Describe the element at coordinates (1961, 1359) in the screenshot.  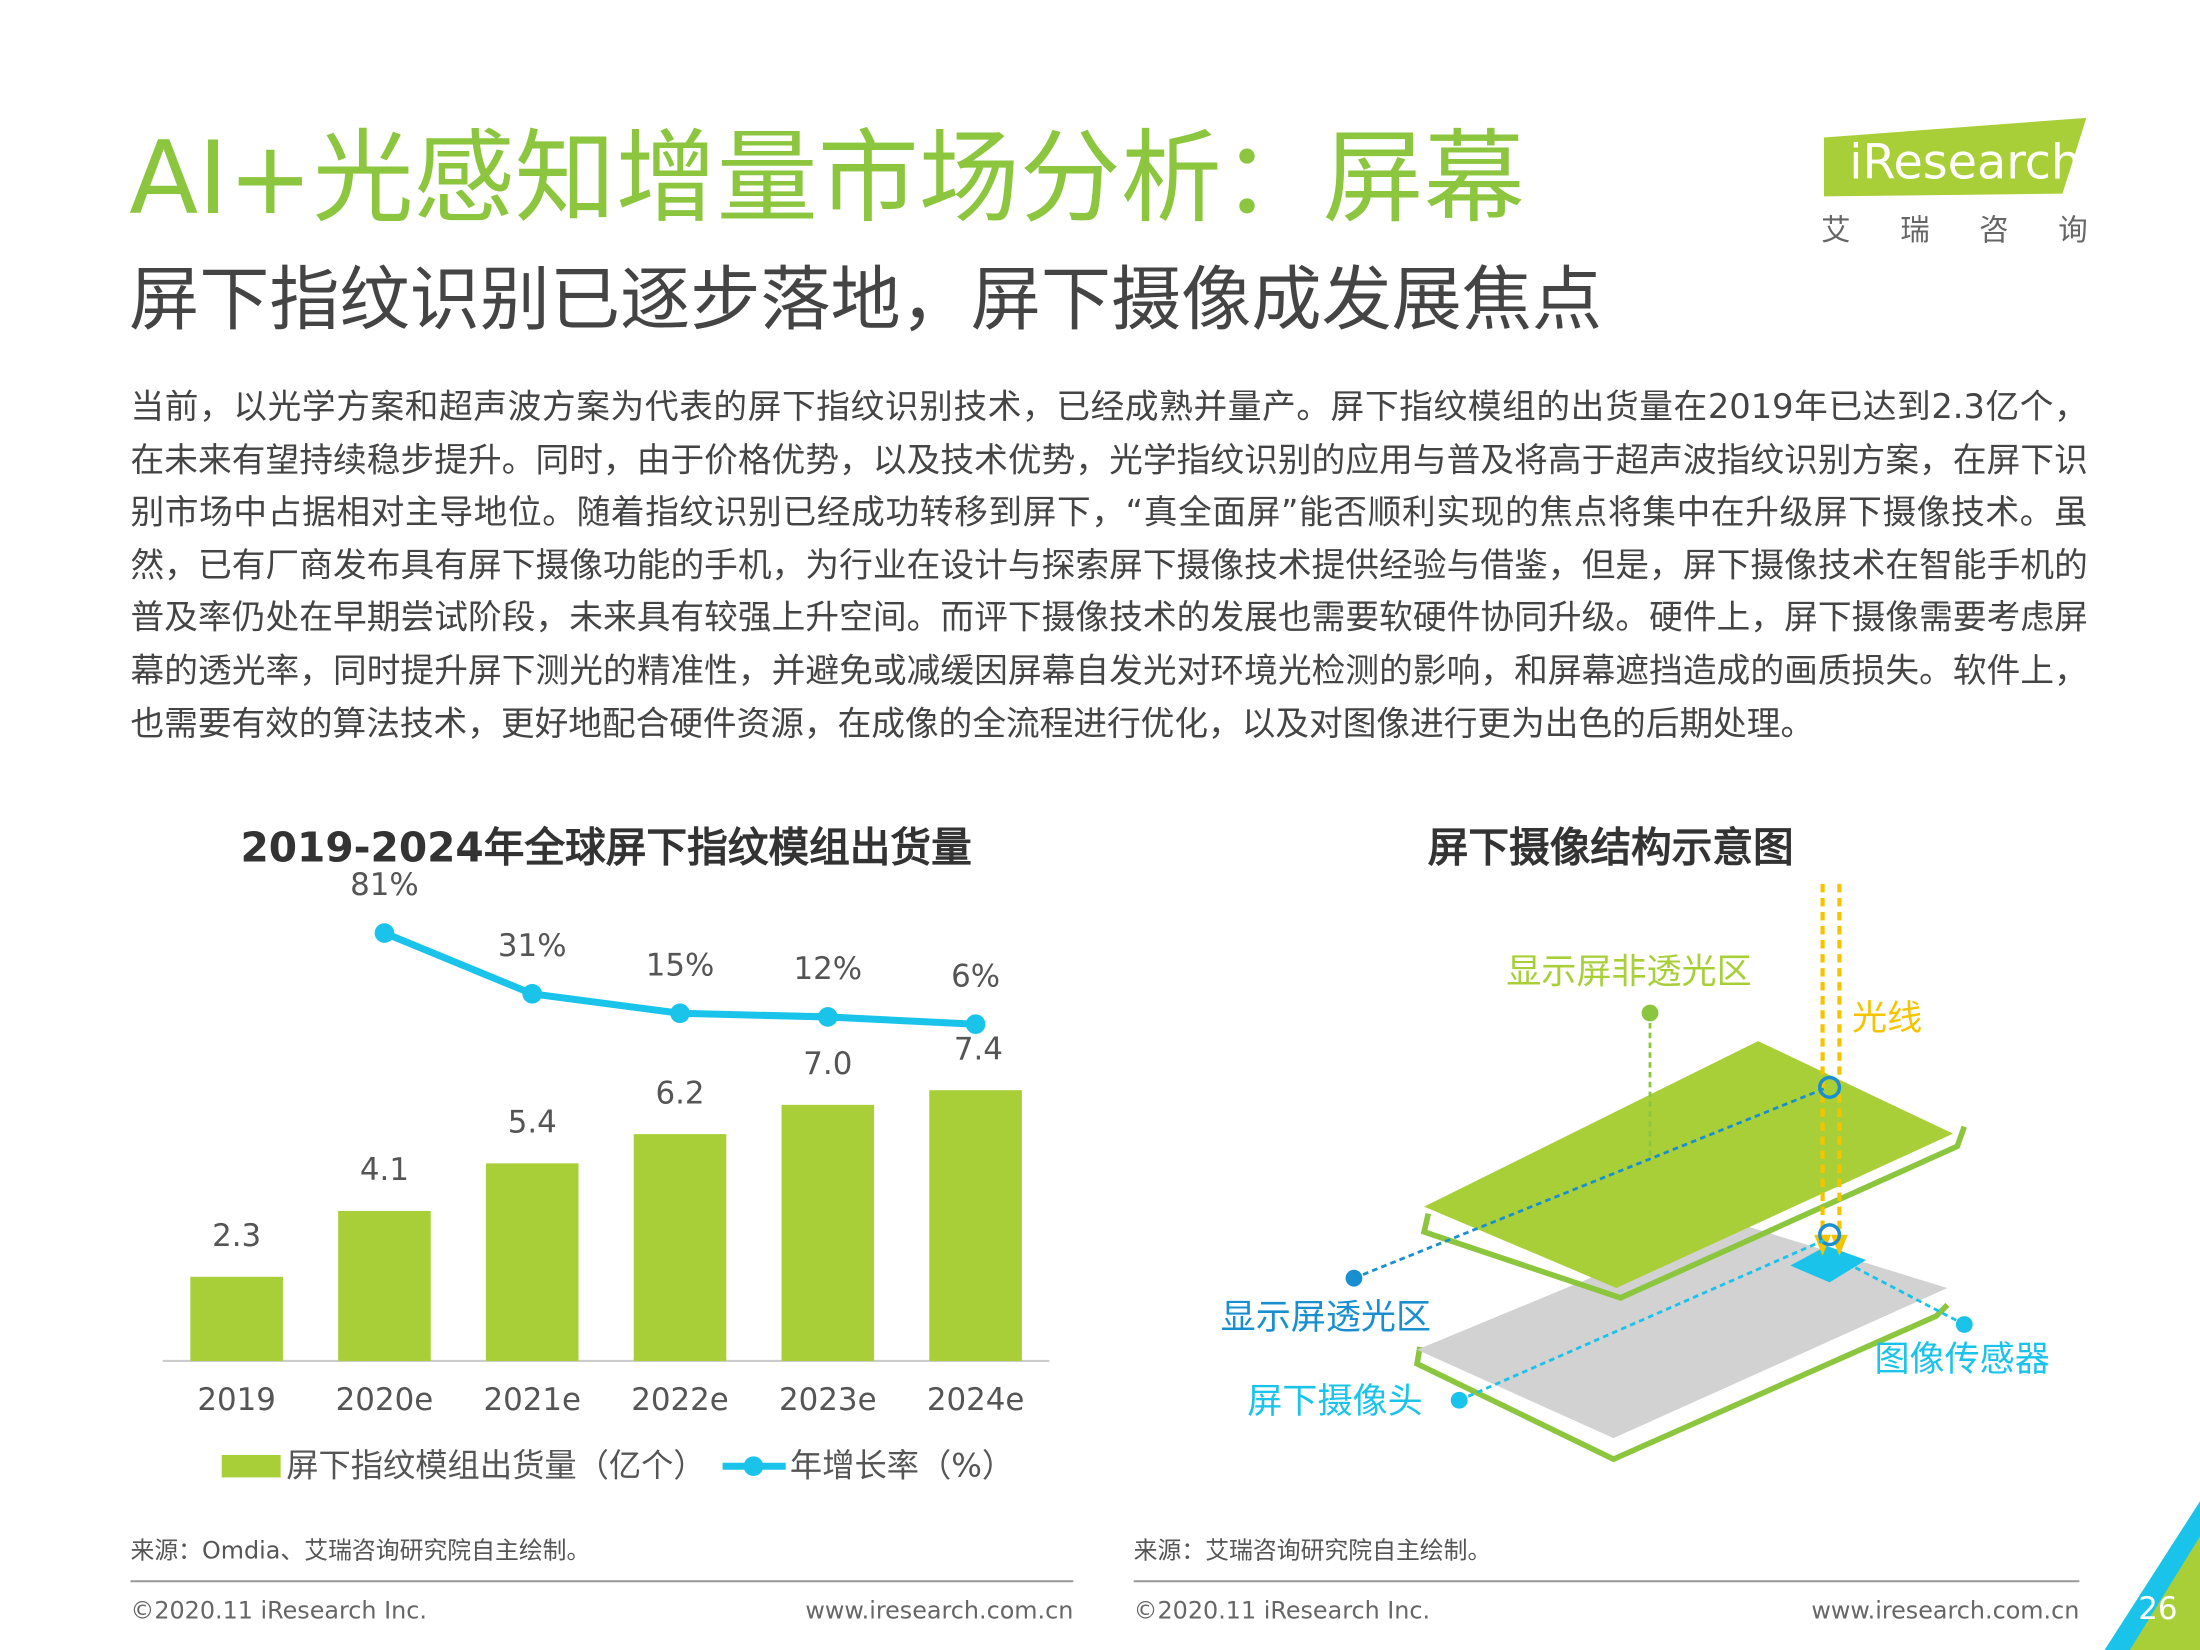
I see `label-sensor: 图像传感器` at that location.